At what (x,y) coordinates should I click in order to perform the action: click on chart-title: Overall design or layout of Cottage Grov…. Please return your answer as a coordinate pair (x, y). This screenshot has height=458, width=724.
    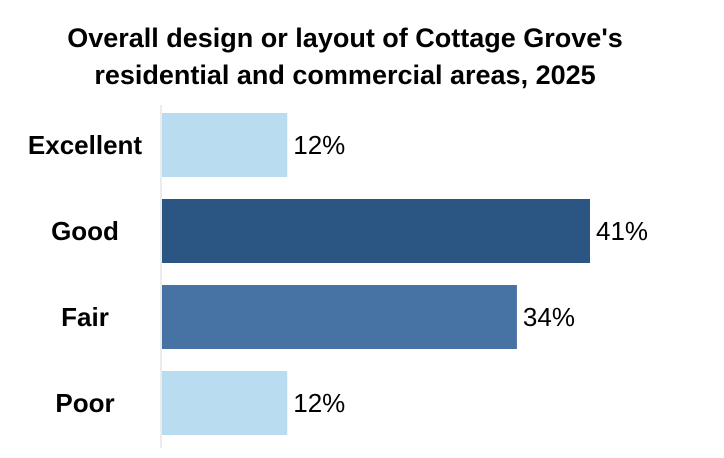
    Looking at the image, I should click on (345, 56).